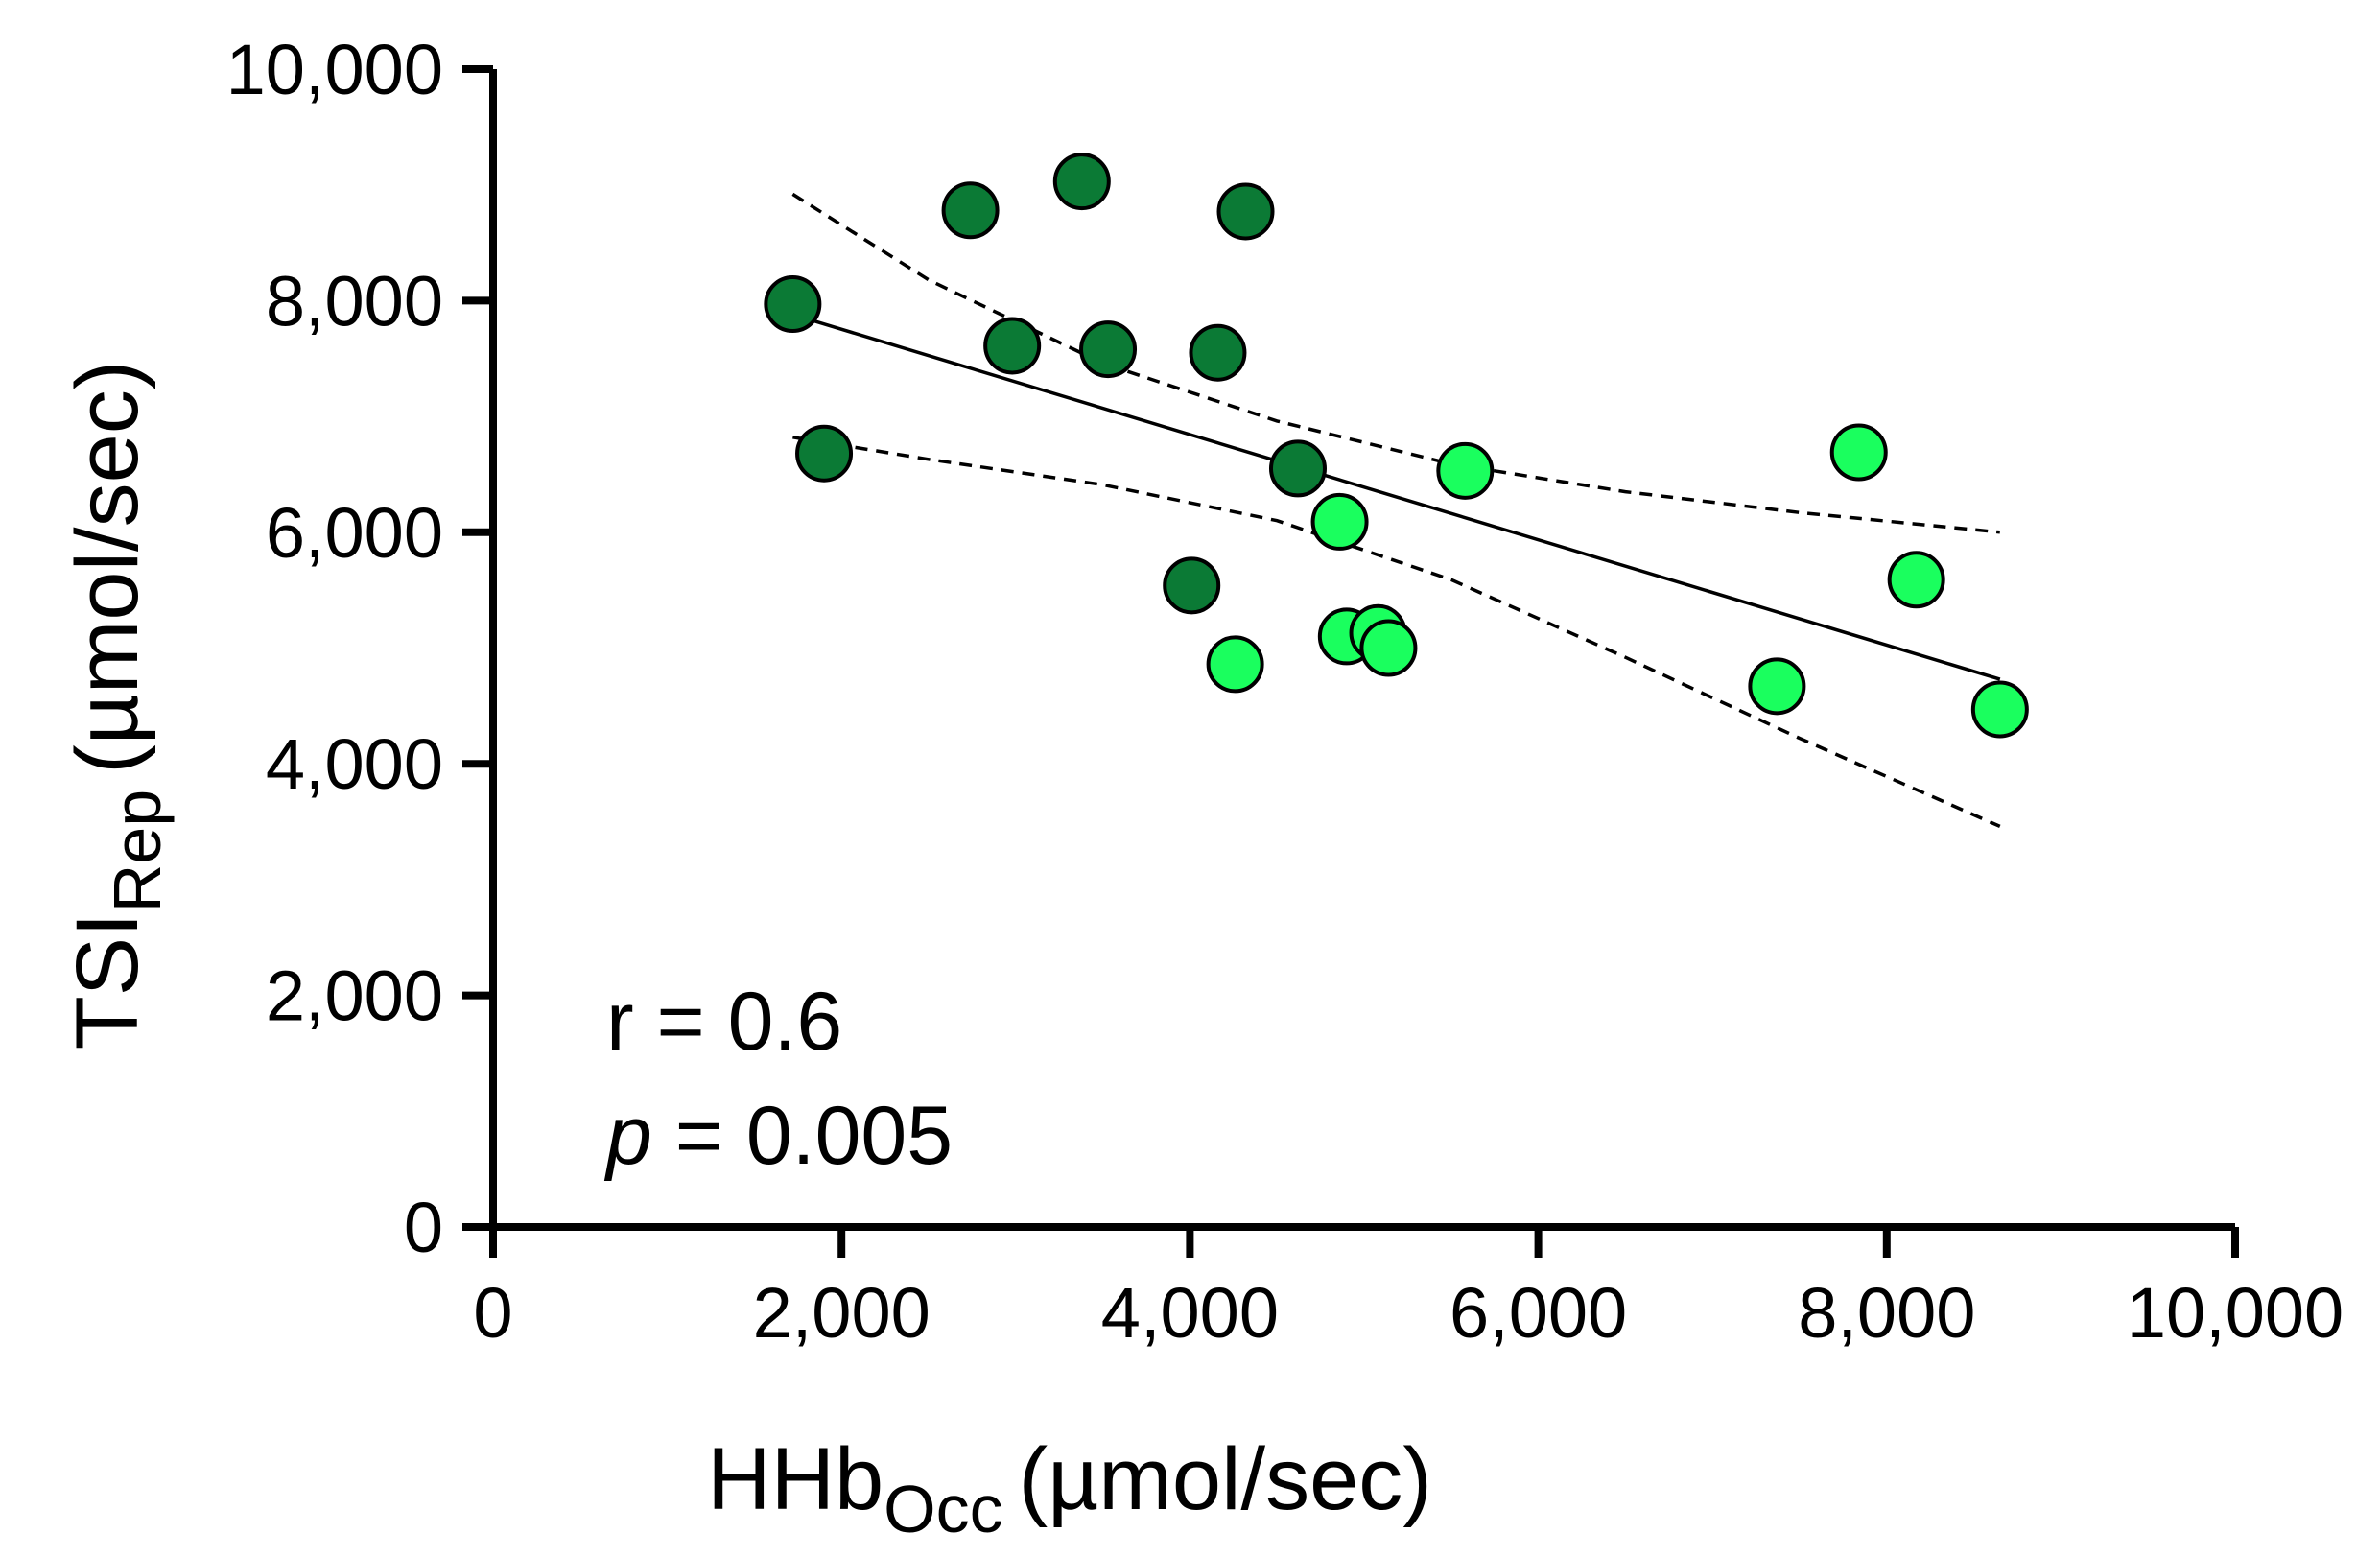 Image resolution: width=2380 pixels, height=1557 pixels. What do you see at coordinates (1409, 1290) in the screenshot?
I see `x-axis-ticks: 0 2,000 4,000 6,000 8,000 10,000` at bounding box center [1409, 1290].